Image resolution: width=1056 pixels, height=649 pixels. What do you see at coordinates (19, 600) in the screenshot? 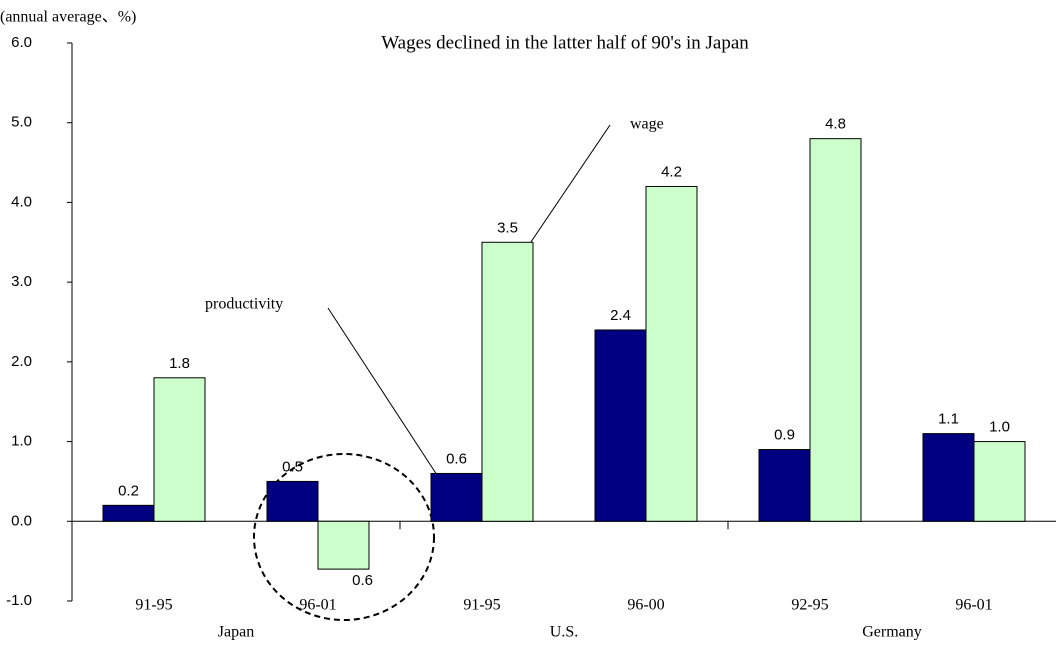
I see `y-tick-label: -1.0` at bounding box center [19, 600].